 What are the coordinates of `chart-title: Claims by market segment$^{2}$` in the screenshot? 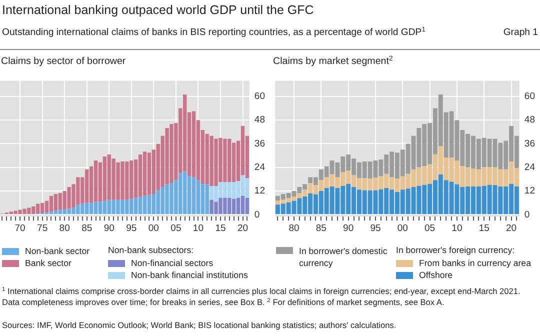 It's located at (333, 62).